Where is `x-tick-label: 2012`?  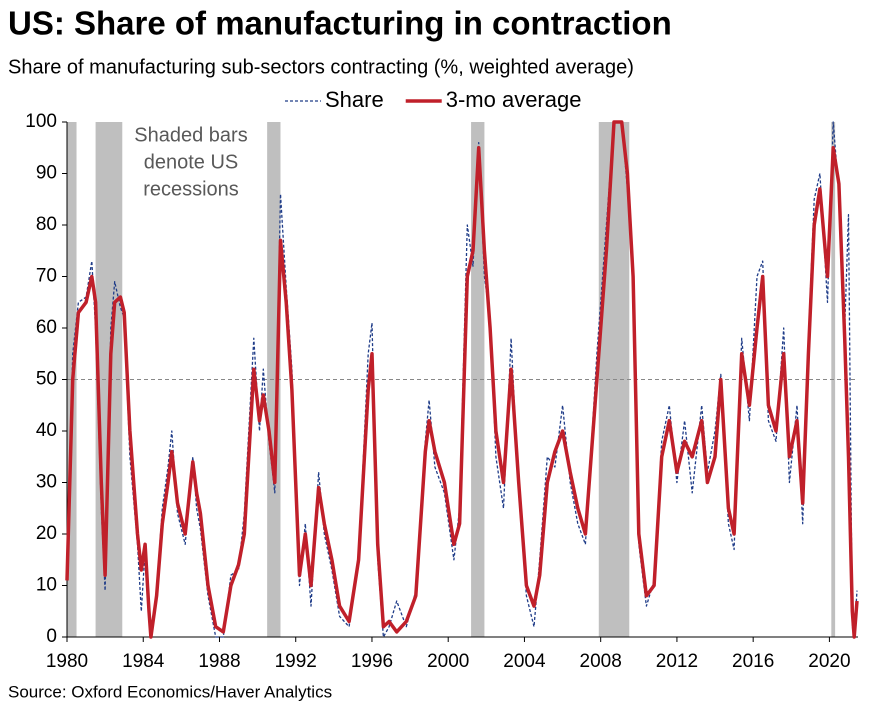
x-tick-label: 2012 is located at coordinates (677, 661).